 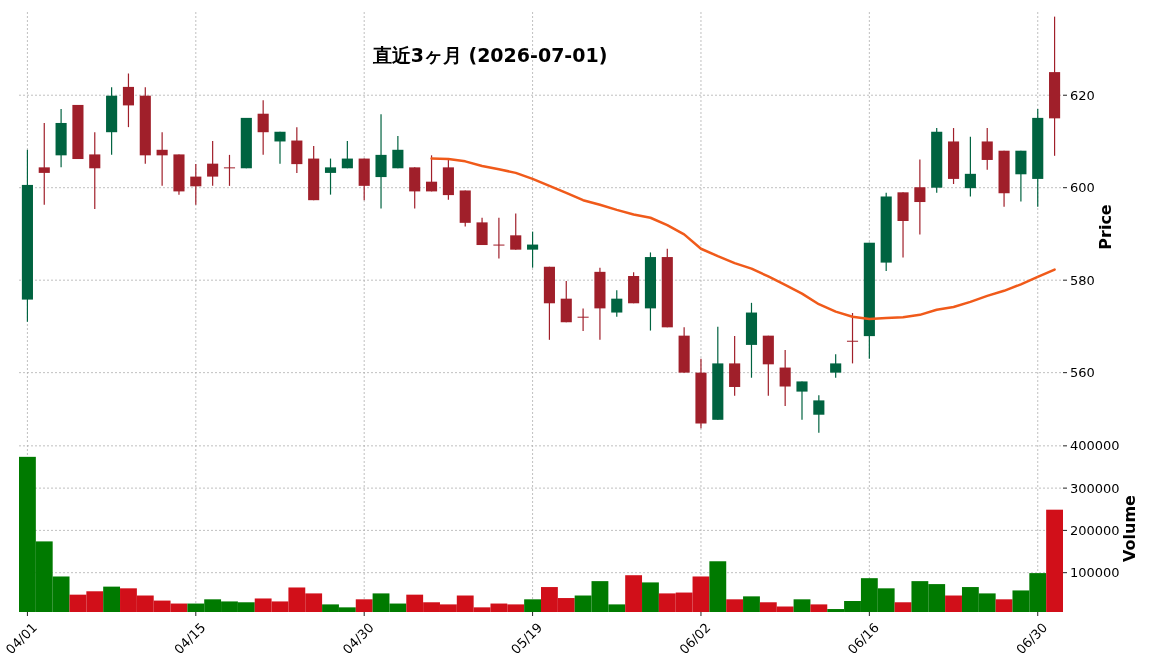 I want to click on y-tick-label: 100000, so click(x=1095, y=573).